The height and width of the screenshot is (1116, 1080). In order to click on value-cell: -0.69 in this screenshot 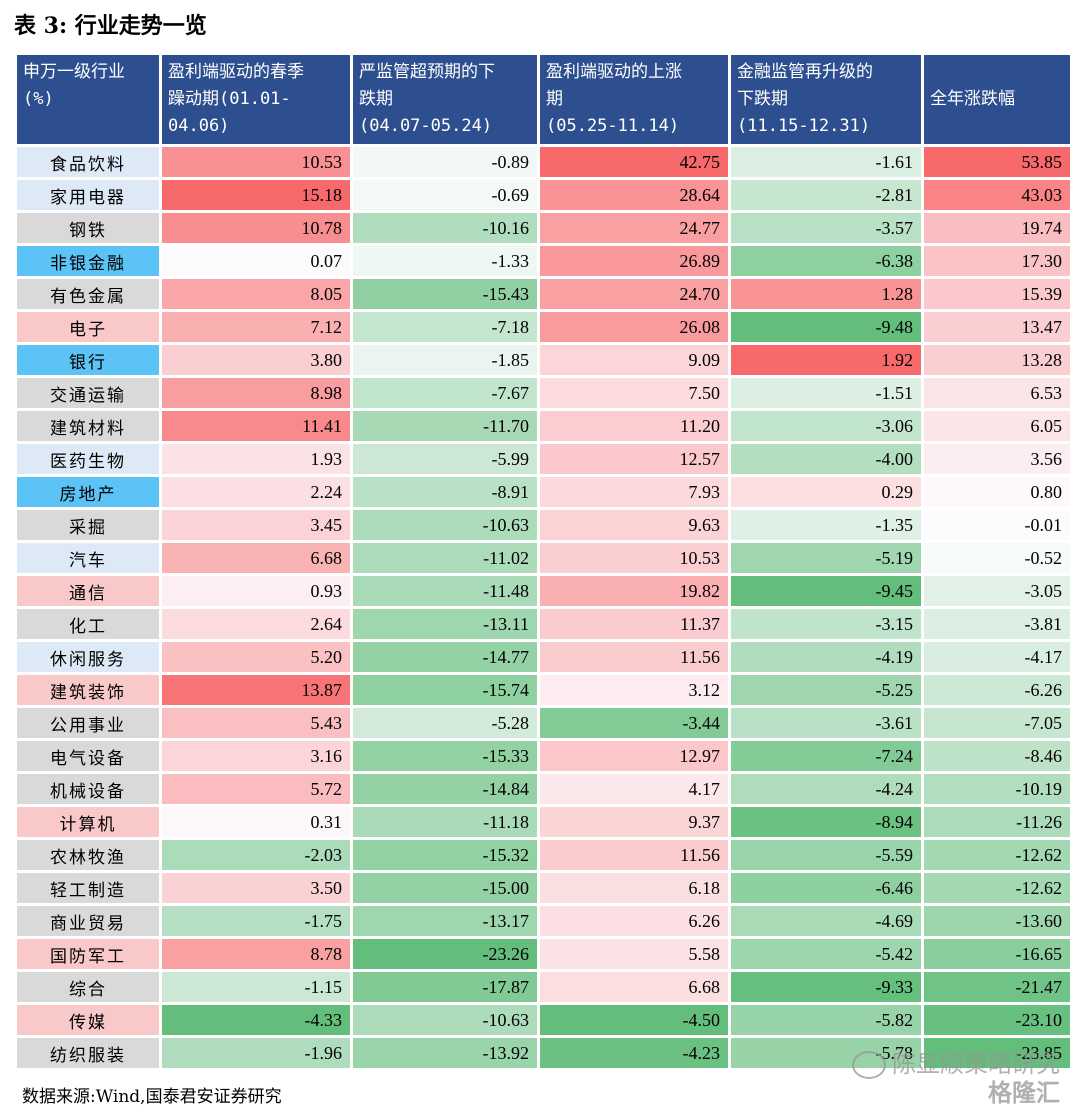, I will do `click(445, 195)`.